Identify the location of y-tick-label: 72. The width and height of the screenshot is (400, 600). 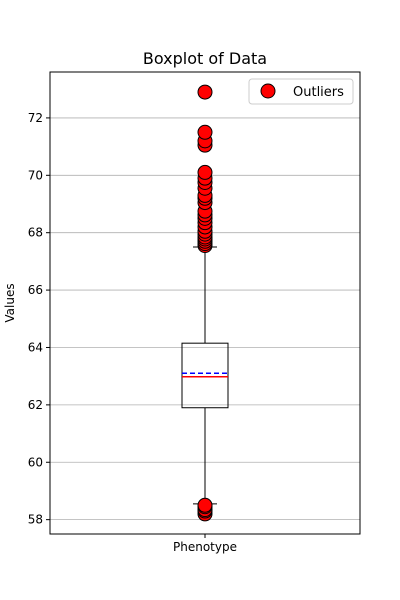
(35, 118).